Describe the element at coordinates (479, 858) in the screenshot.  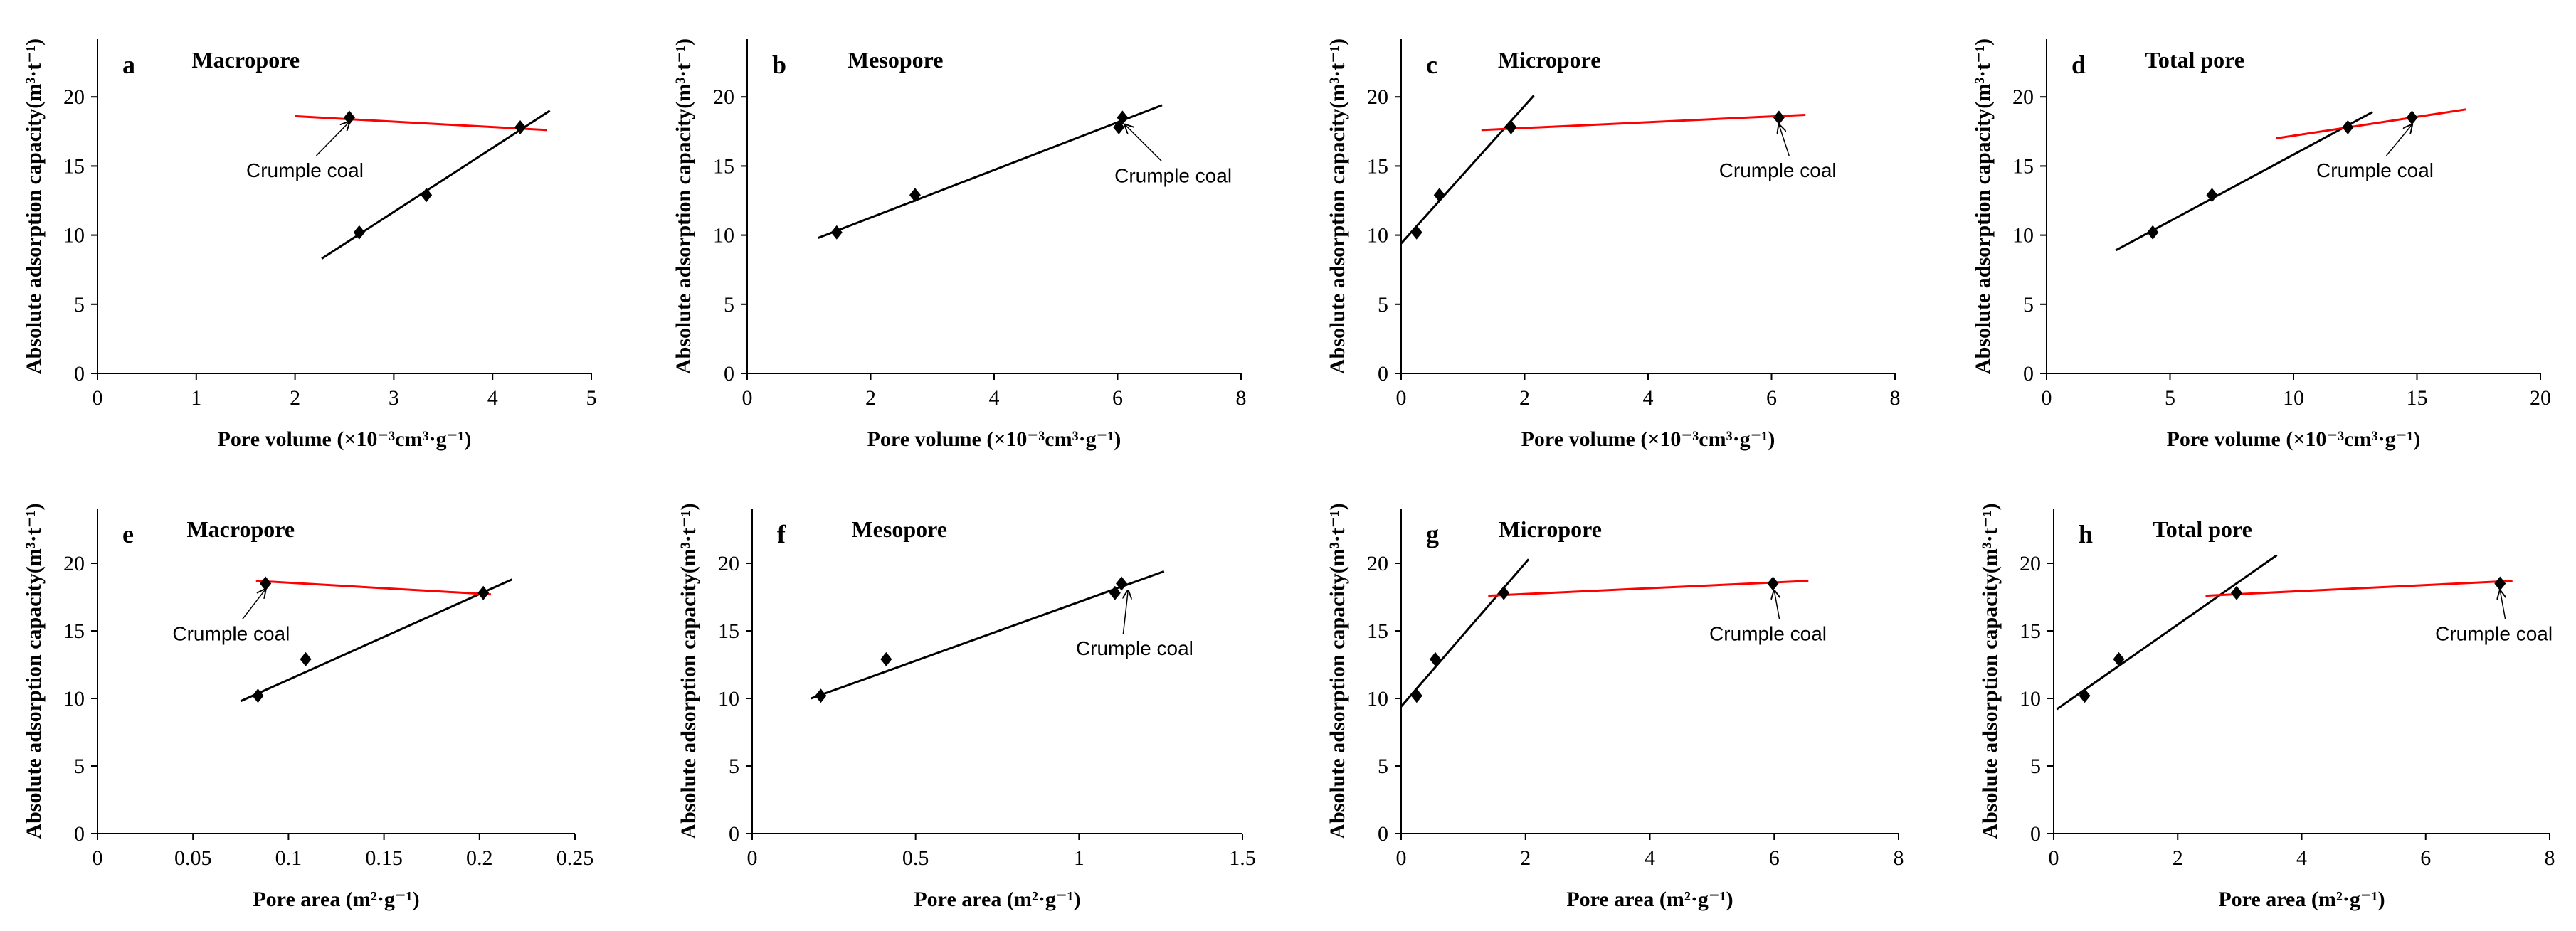
I see `x-tick-label: 0.2` at that location.